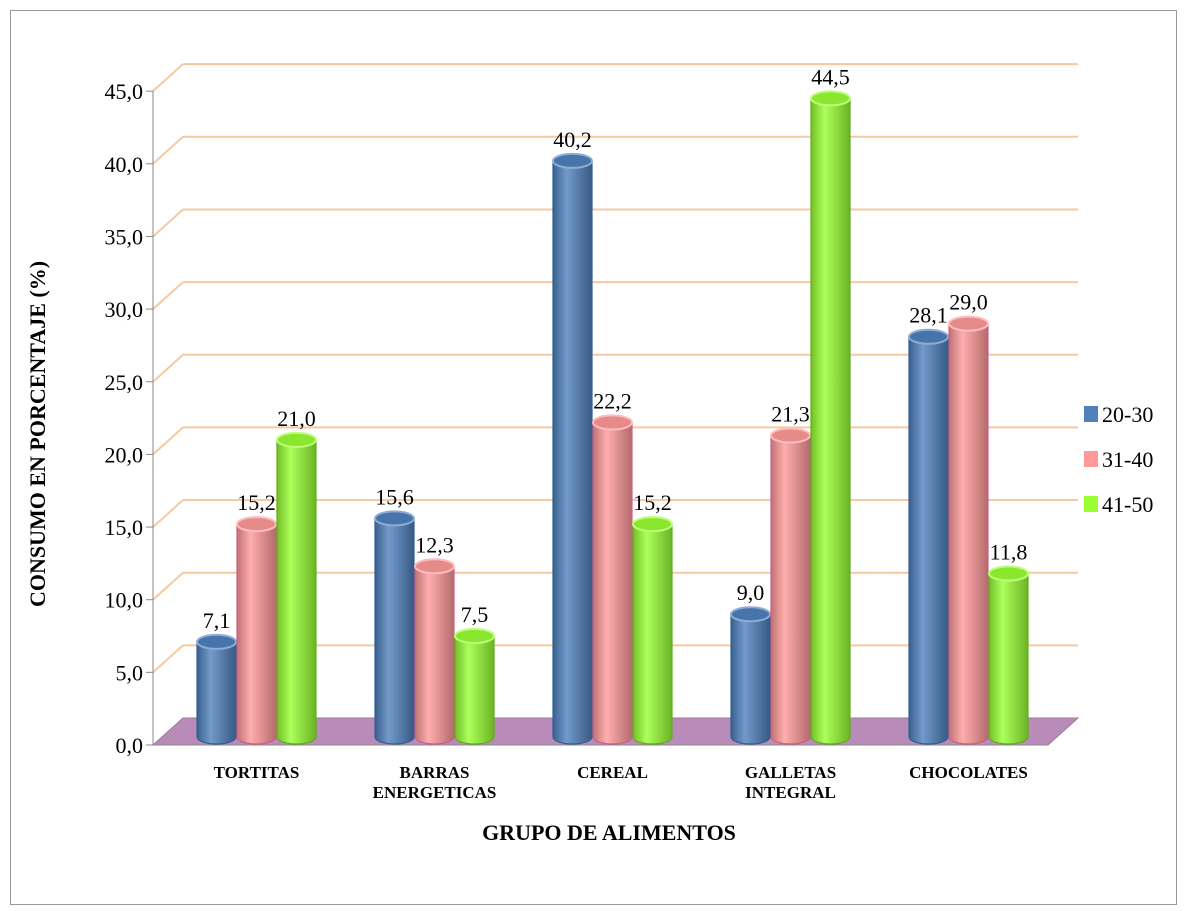 The width and height of the screenshot is (1190, 911). I want to click on y-tick-label: 5,0, so click(130, 672).